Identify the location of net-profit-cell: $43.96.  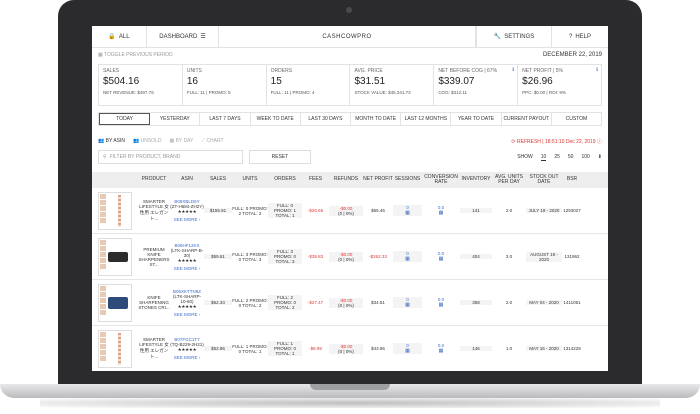
(378, 348).